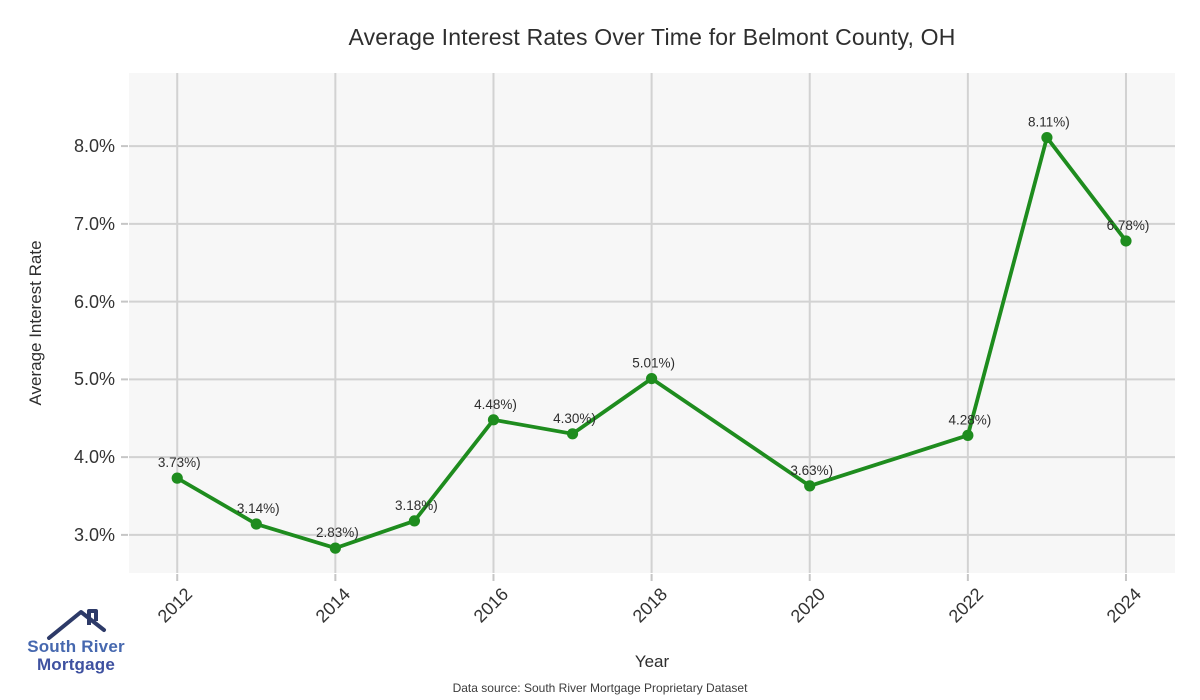 The width and height of the screenshot is (1200, 700). I want to click on data-point-label: 3.63%), so click(811, 470).